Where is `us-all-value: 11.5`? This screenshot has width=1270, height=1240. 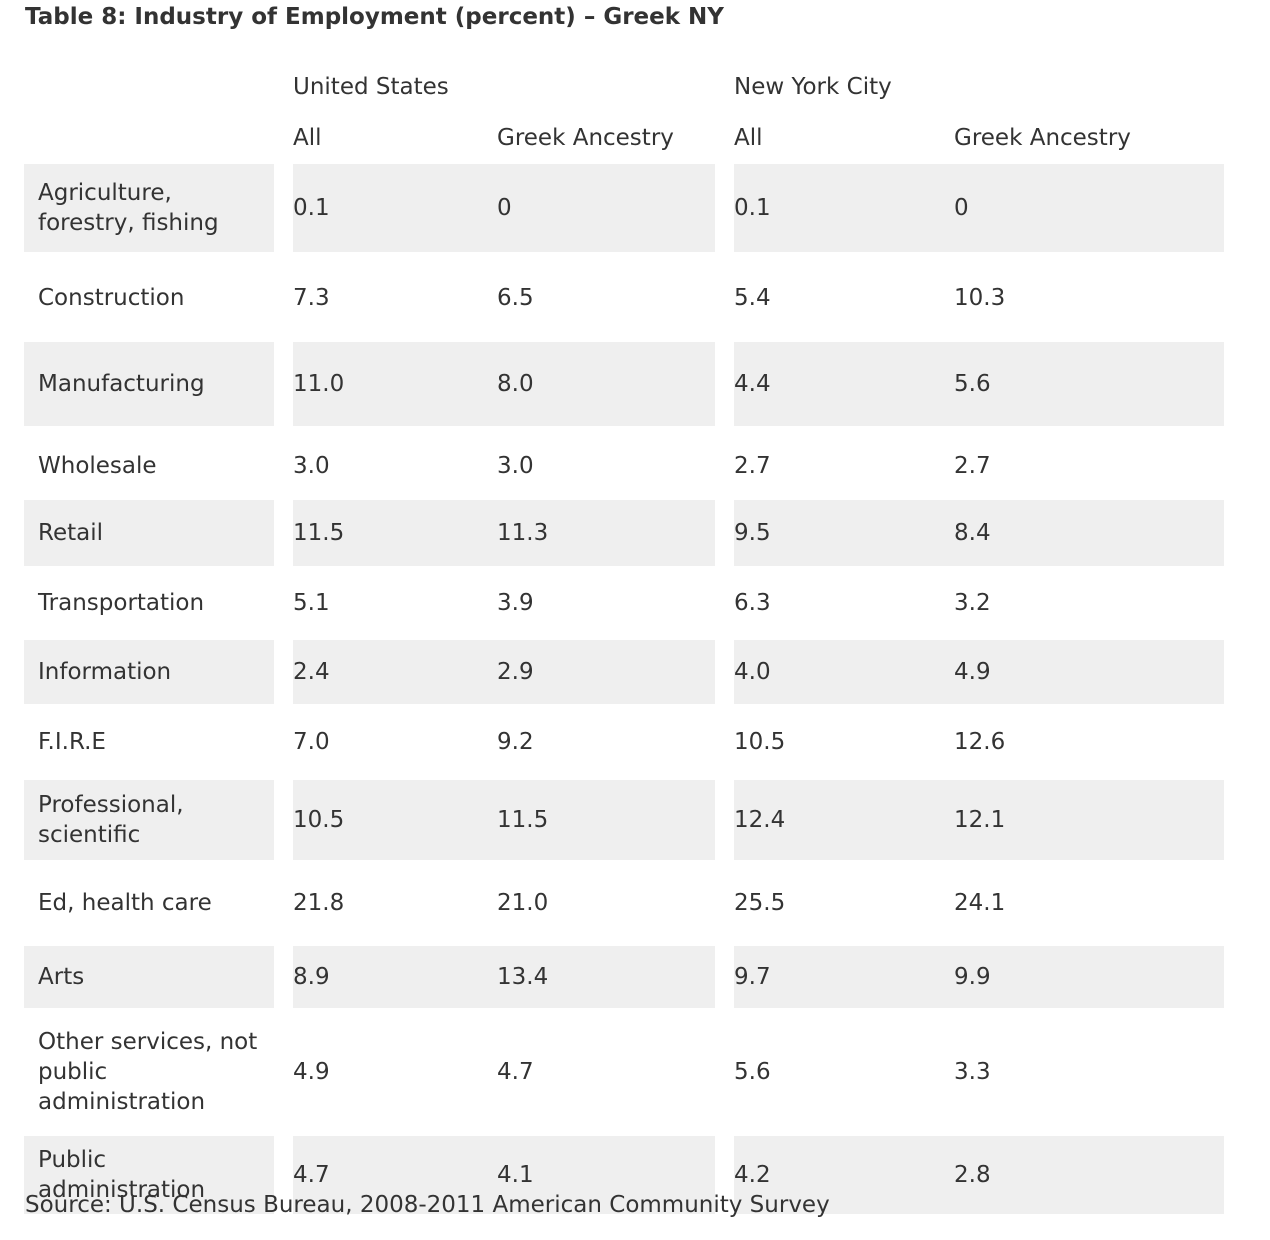
us-all-value: 11.5 is located at coordinates (319, 533).